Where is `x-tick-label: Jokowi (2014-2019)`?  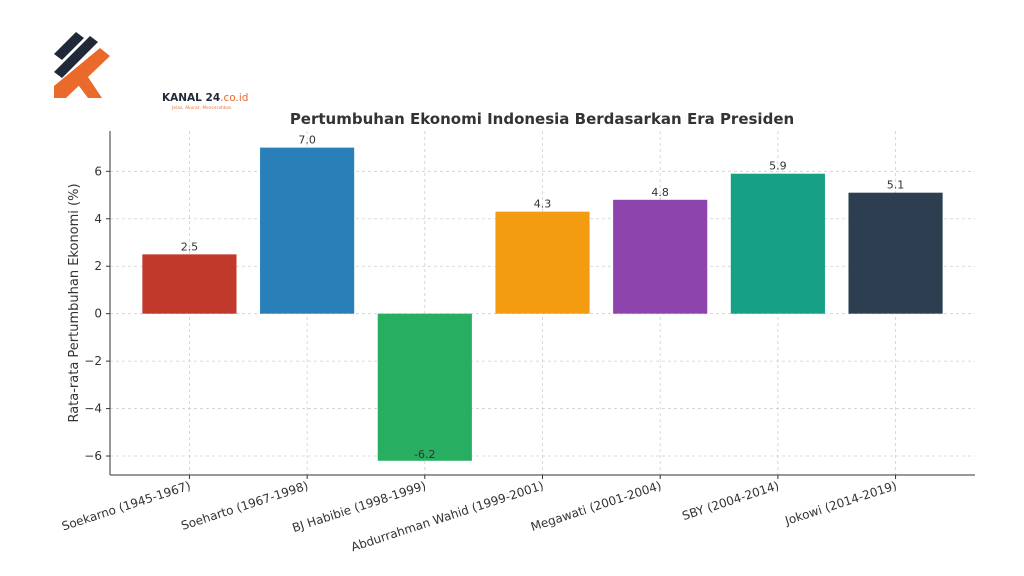 x-tick-label: Jokowi (2014-2019) is located at coordinates (840, 504).